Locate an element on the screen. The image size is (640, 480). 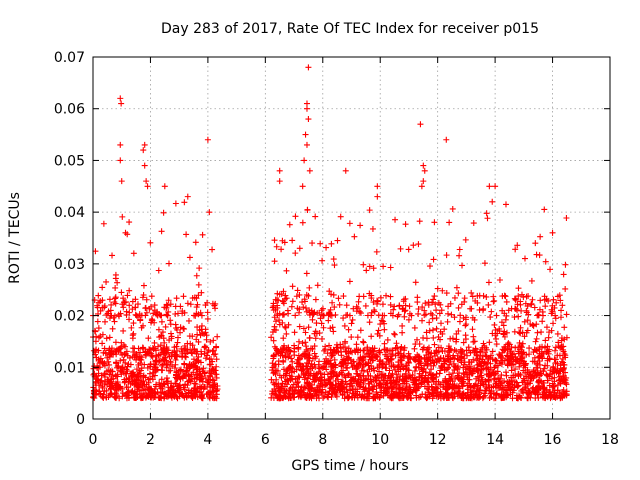
x-tick-label: 16 is located at coordinates (553, 440).